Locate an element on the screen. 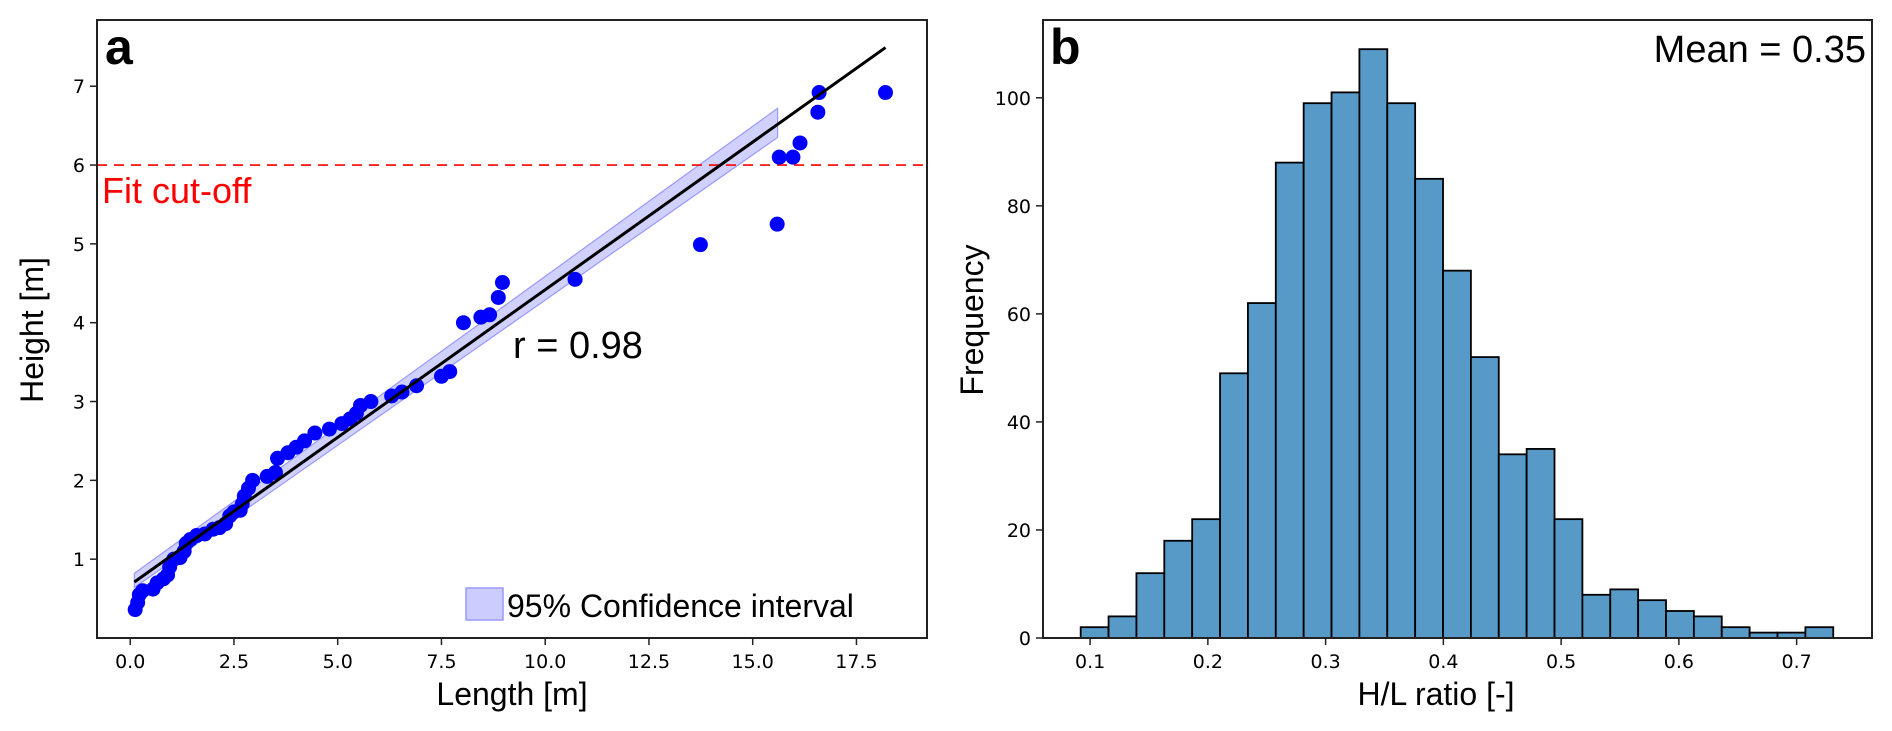 This screenshot has height=731, width=1892. legend: 95% Confidence interval is located at coordinates (659, 605).